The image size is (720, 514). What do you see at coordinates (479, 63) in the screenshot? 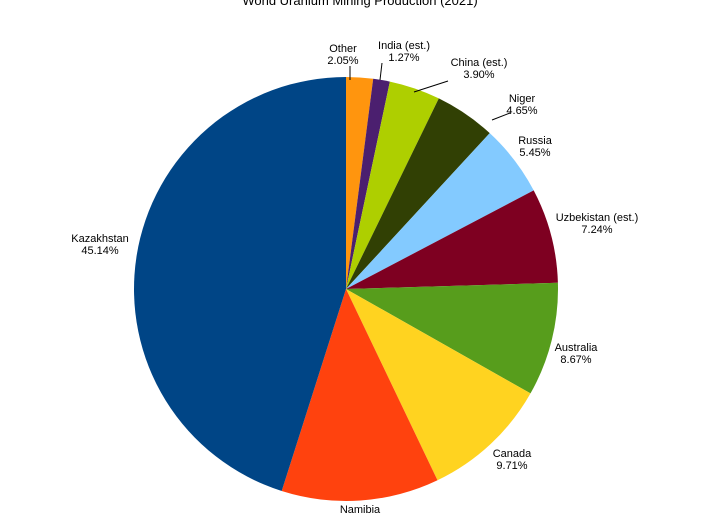
I see `slice-label-china-est: China (est.)` at bounding box center [479, 63].